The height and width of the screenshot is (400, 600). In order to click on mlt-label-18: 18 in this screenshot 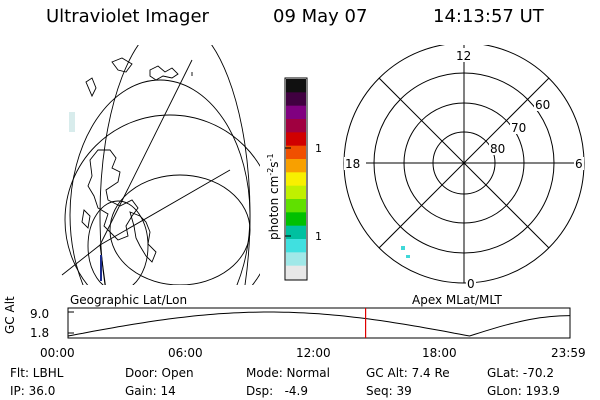, I will do `click(352, 164)`.